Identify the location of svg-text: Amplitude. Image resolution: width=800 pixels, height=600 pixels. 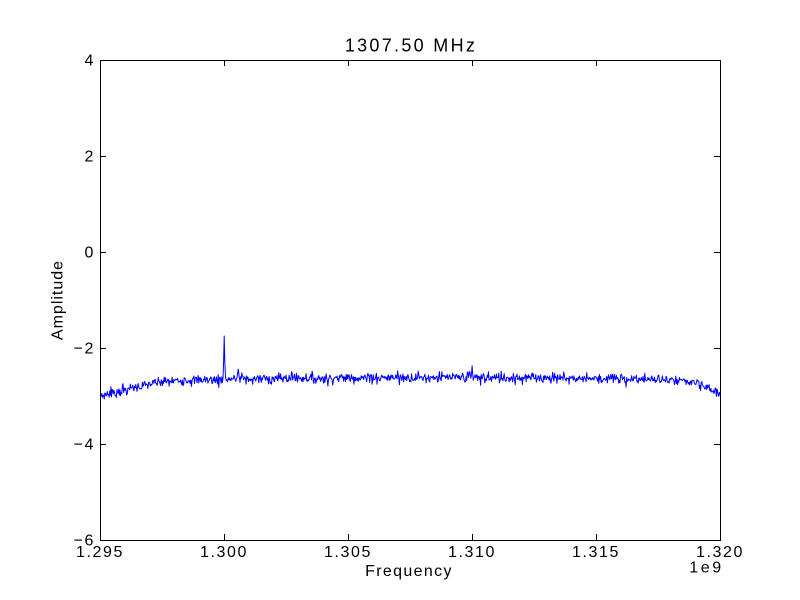
(58, 300).